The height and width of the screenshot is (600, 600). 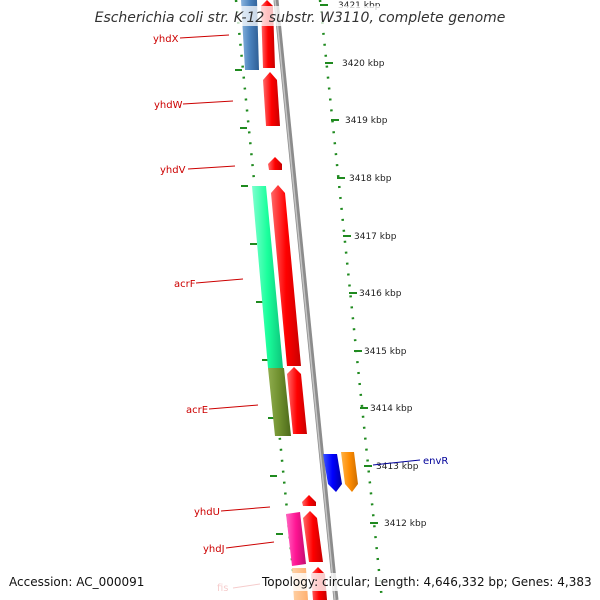 What do you see at coordinates (275, 163) in the screenshot?
I see `gene-arrow-yhdV` at bounding box center [275, 163].